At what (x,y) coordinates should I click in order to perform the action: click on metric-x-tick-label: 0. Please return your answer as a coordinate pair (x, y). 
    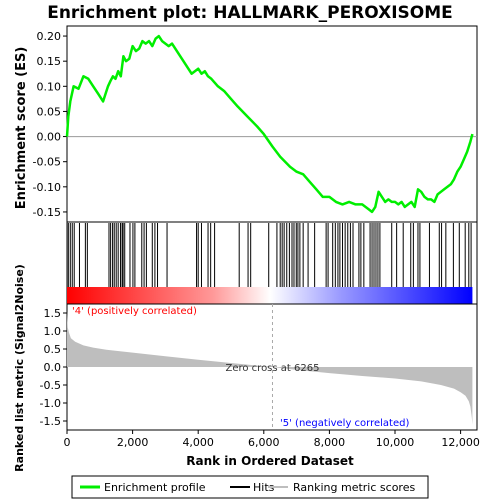
    Looking at the image, I should click on (67, 442).